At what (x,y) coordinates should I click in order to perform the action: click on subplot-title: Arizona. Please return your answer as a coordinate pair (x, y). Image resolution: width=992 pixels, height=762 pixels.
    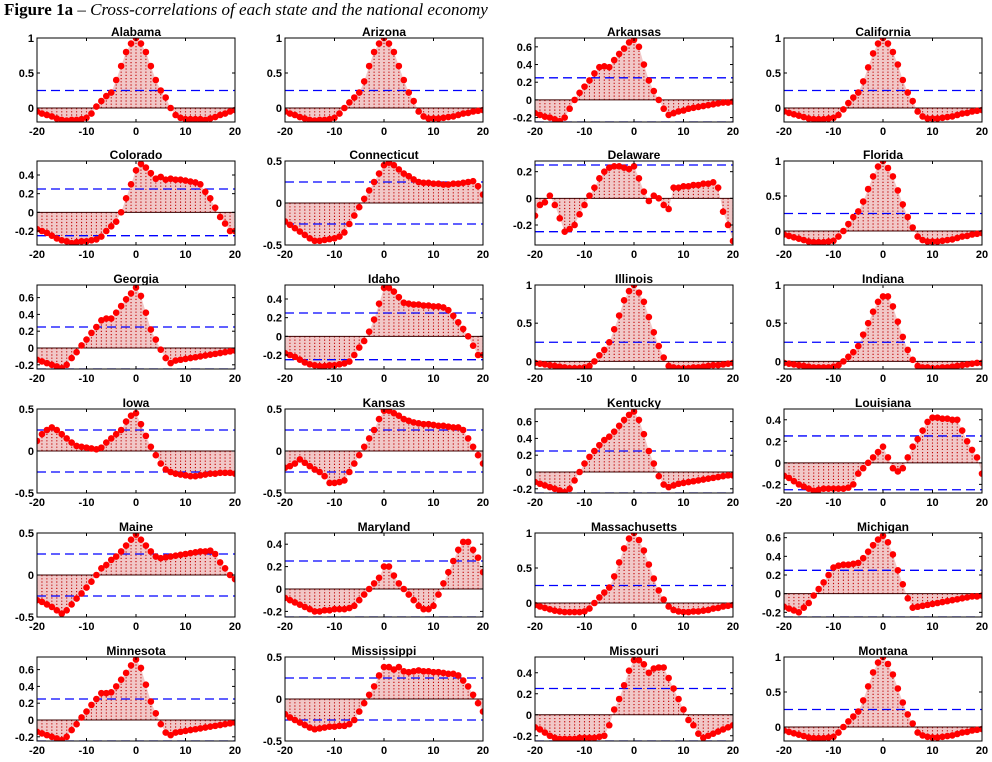
    Looking at the image, I should click on (384, 32).